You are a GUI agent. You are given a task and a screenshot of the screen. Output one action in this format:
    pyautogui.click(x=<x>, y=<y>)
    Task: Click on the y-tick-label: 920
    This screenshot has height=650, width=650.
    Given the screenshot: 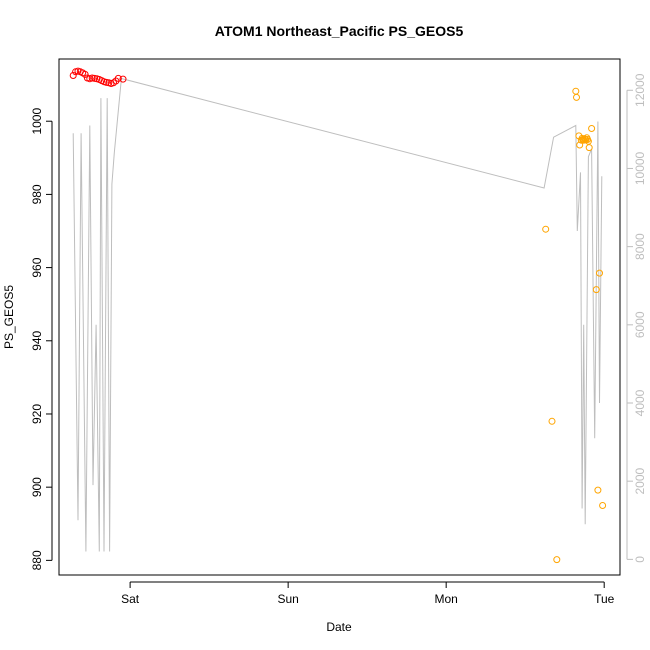 What is the action you would take?
    pyautogui.click(x=37, y=414)
    